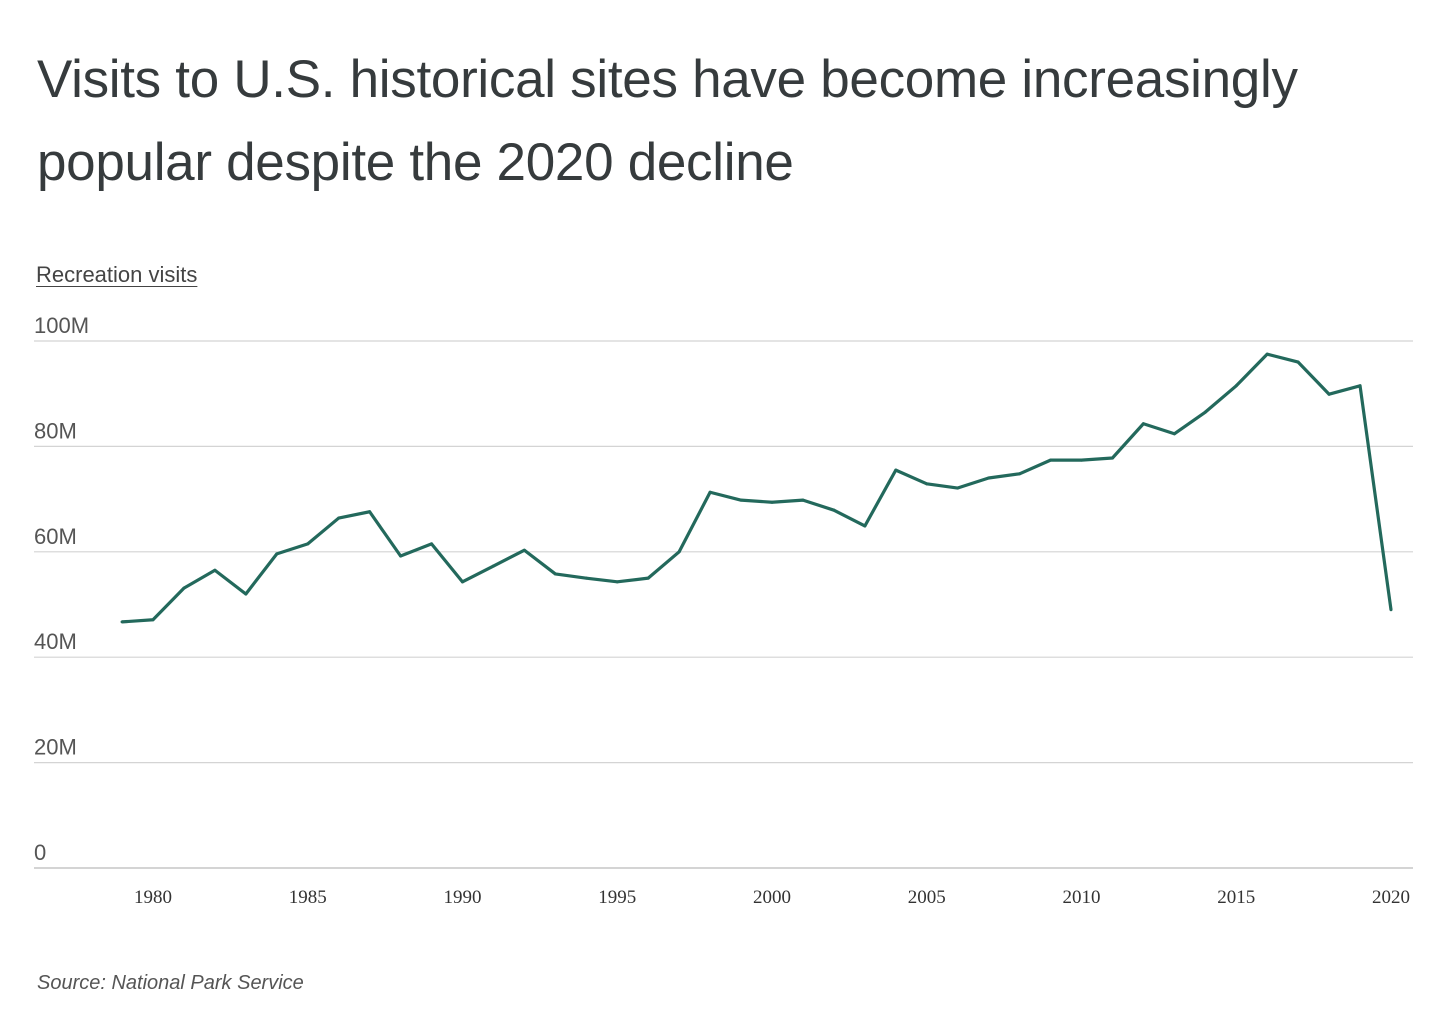 The image size is (1450, 1012). Describe the element at coordinates (617, 897) in the screenshot. I see `x-tick-label: 1995` at that location.